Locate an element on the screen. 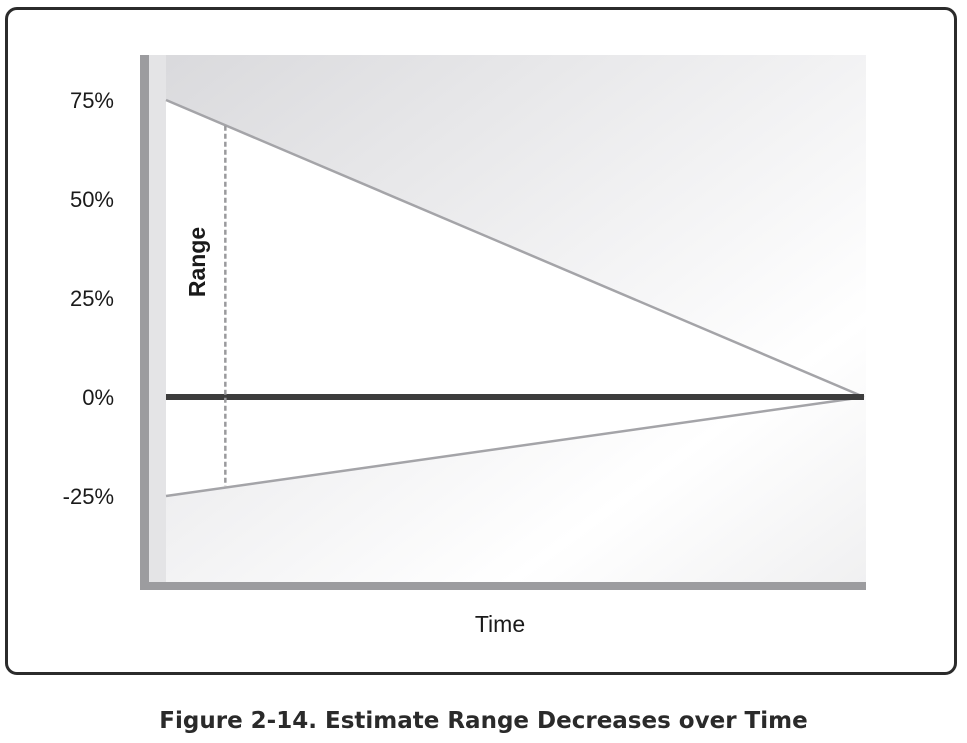 This screenshot has width=967, height=743. range-annotation-label: Range is located at coordinates (197, 262).